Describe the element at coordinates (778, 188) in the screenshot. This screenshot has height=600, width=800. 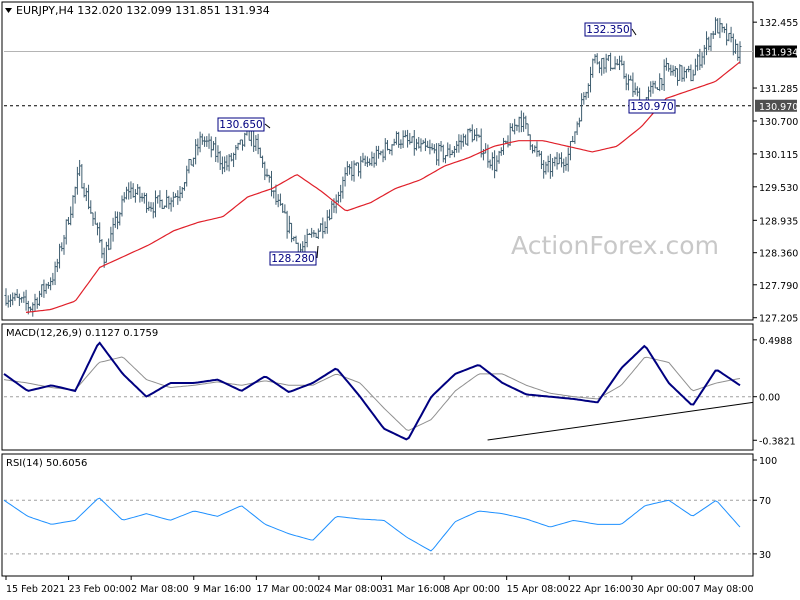
I see `price-ytick-label: 129.530` at that location.